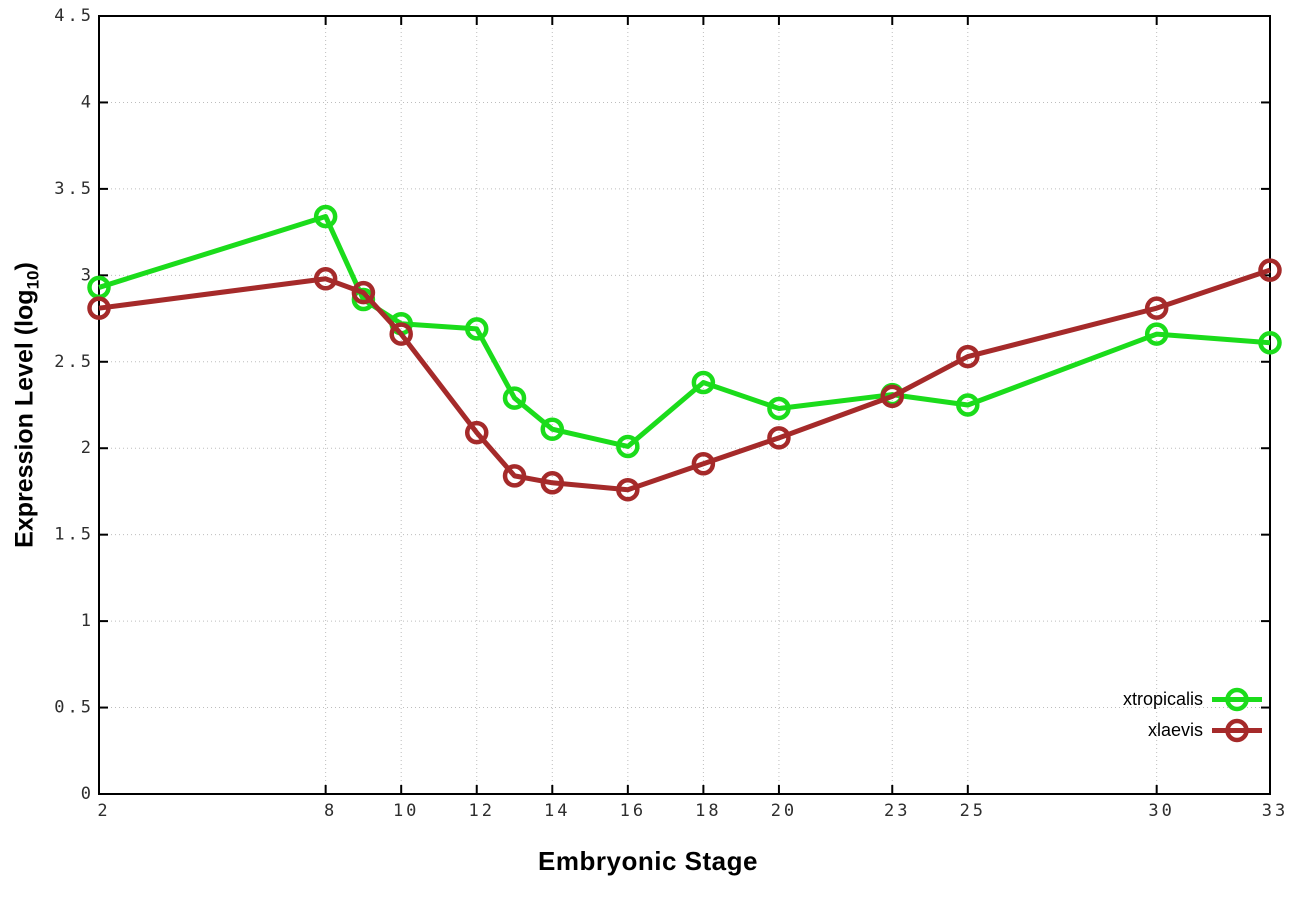 This screenshot has height=907, width=1296. I want to click on y-tick-label: 2, so click(87, 448).